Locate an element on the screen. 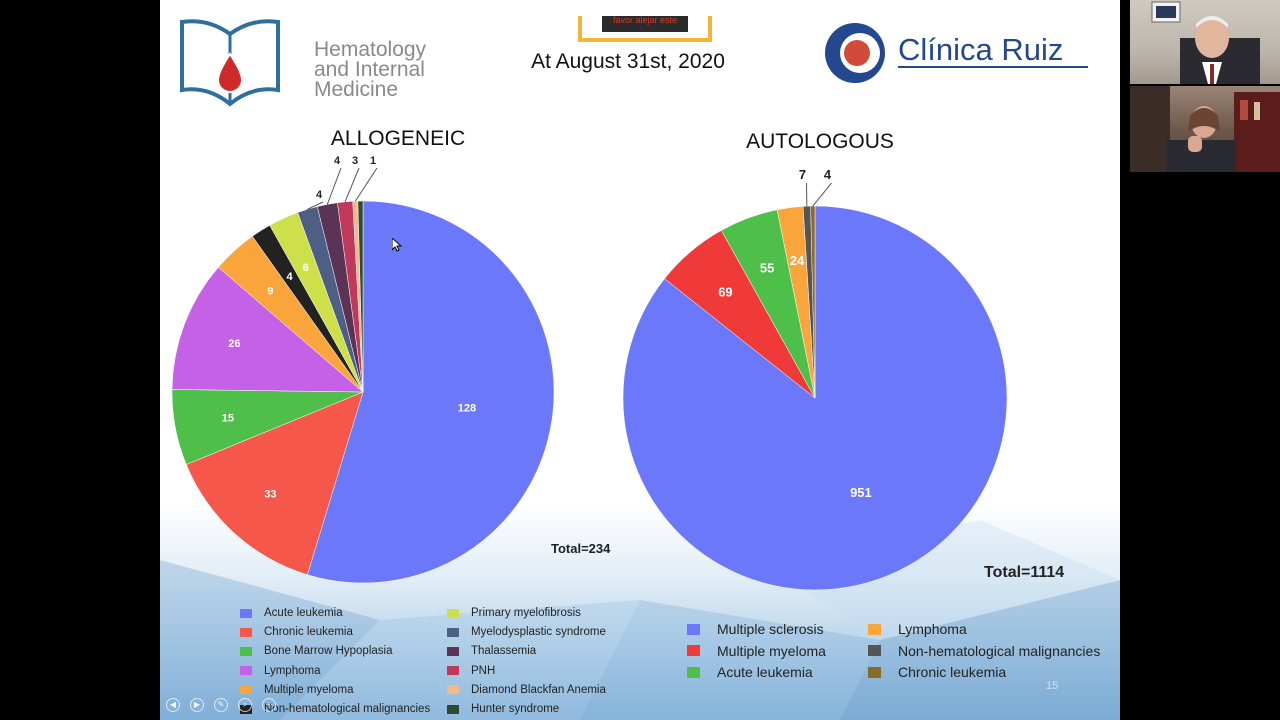 The width and height of the screenshot is (1280, 720). legend-item-legend-auto-3: Lymphoma is located at coordinates (917, 629).